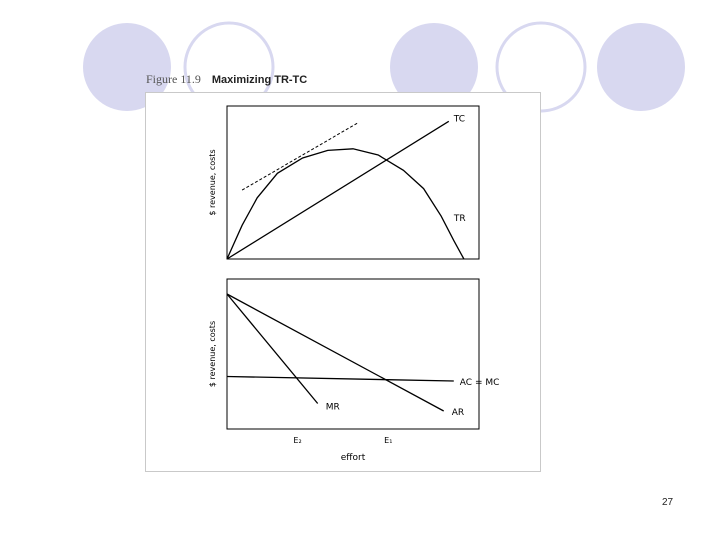  What do you see at coordinates (333, 408) in the screenshot?
I see `series-label-mr: MR` at bounding box center [333, 408].